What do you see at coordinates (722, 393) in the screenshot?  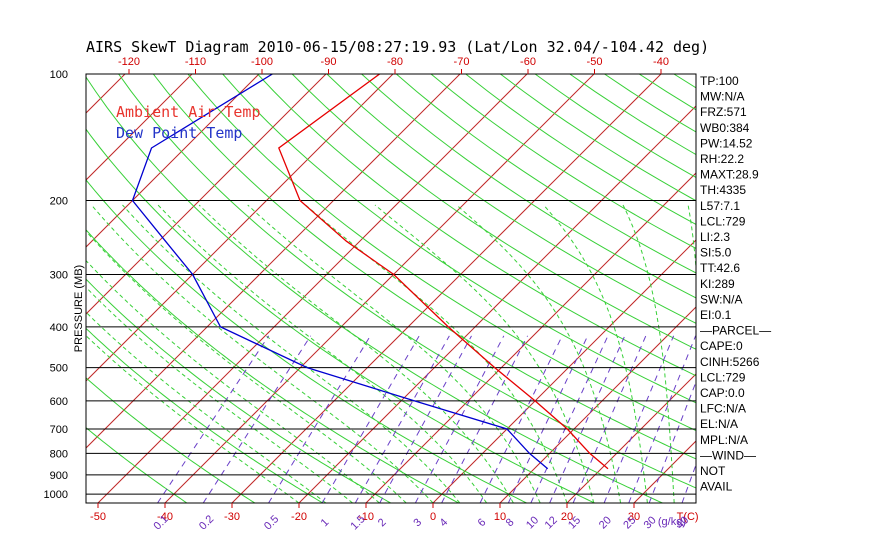 I see `index-item: CAP:0.0` at bounding box center [722, 393].